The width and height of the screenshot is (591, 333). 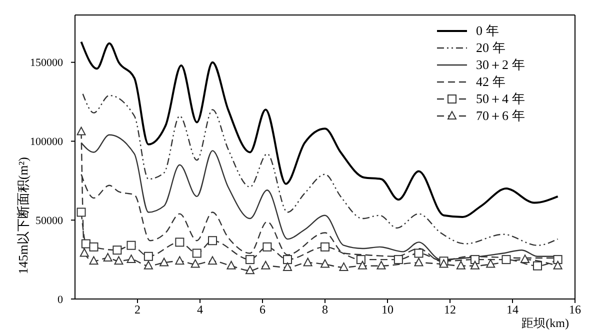 I want to click on legend-label: 50＋4 年, so click(x=500, y=98).